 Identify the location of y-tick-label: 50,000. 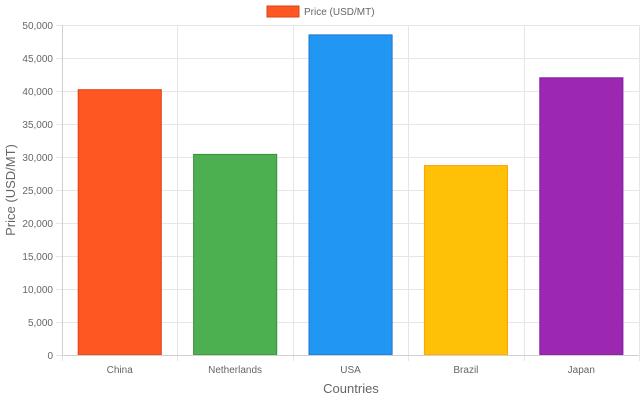
(37, 26).